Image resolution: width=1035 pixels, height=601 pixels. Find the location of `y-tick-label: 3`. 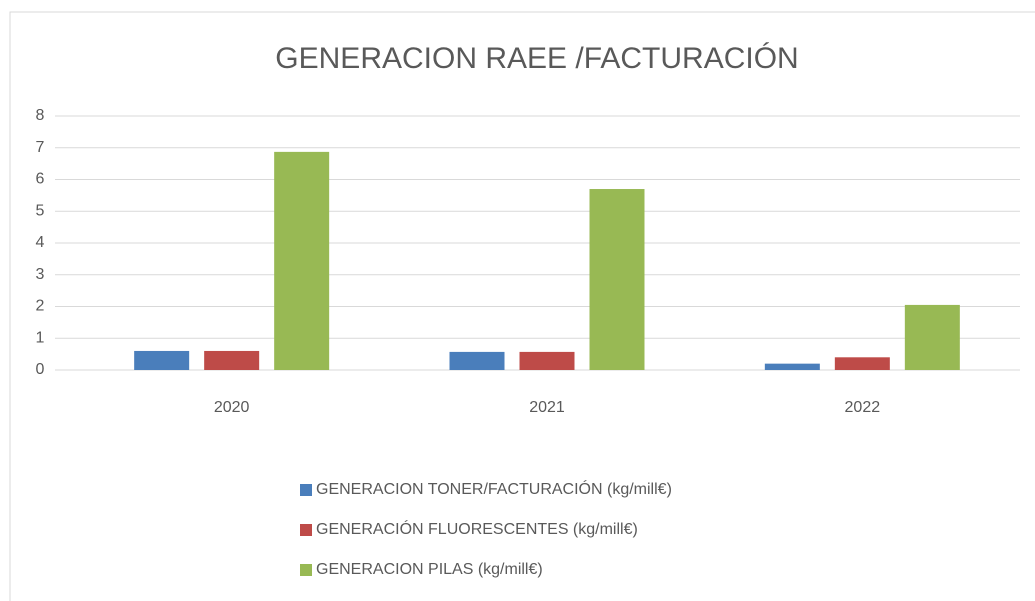

y-tick-label: 3 is located at coordinates (40, 274).